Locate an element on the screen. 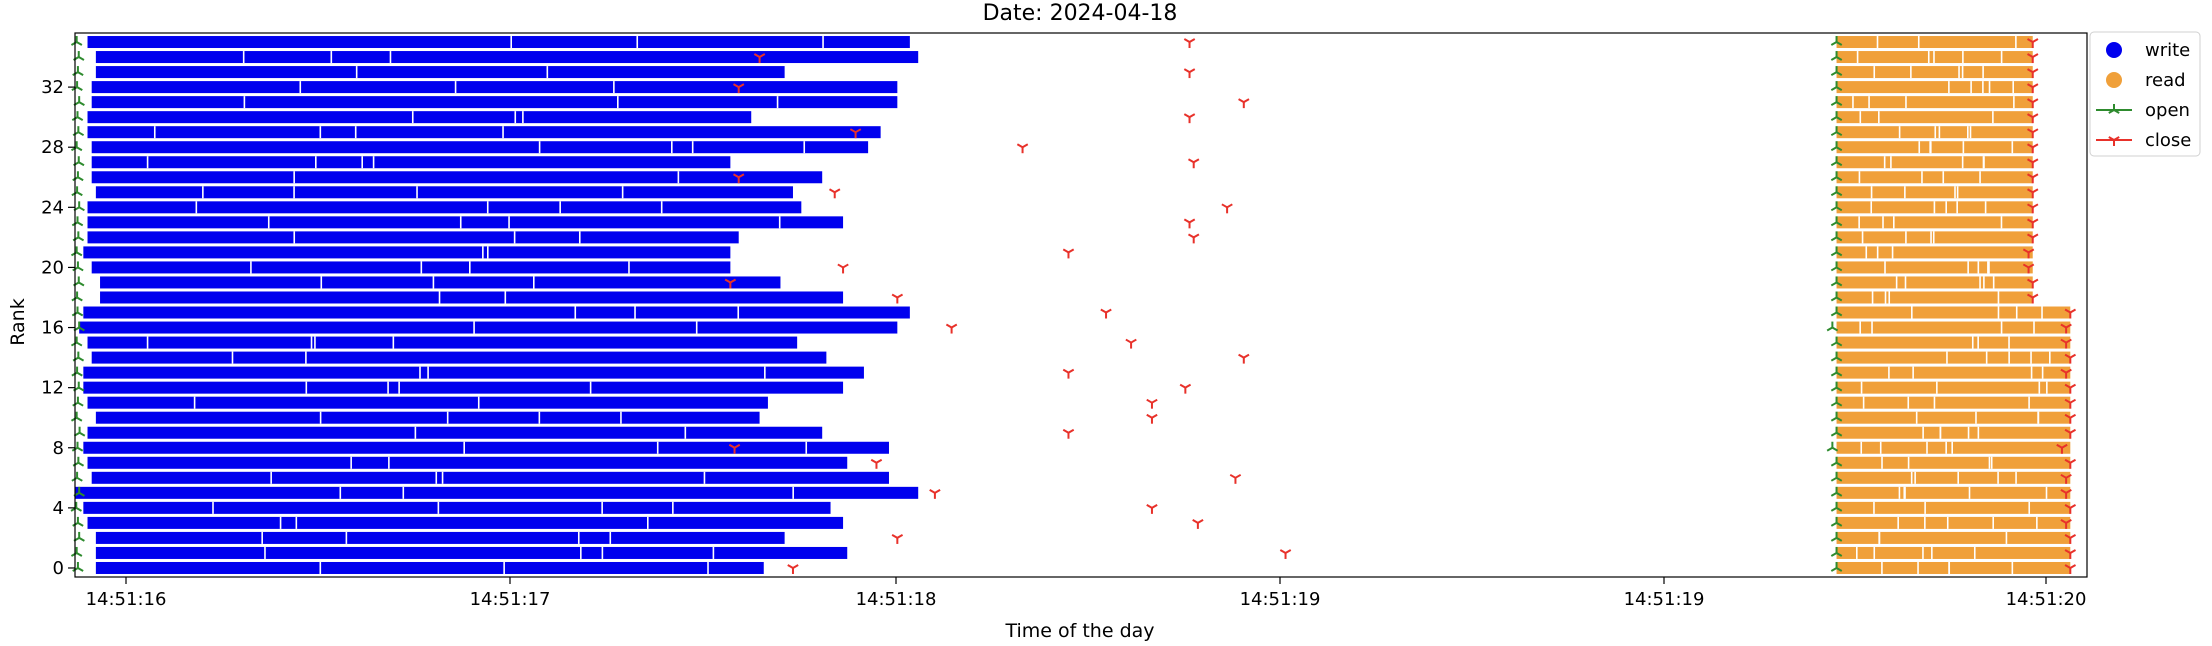  legend-marker-close is located at coordinates (2114, 141).